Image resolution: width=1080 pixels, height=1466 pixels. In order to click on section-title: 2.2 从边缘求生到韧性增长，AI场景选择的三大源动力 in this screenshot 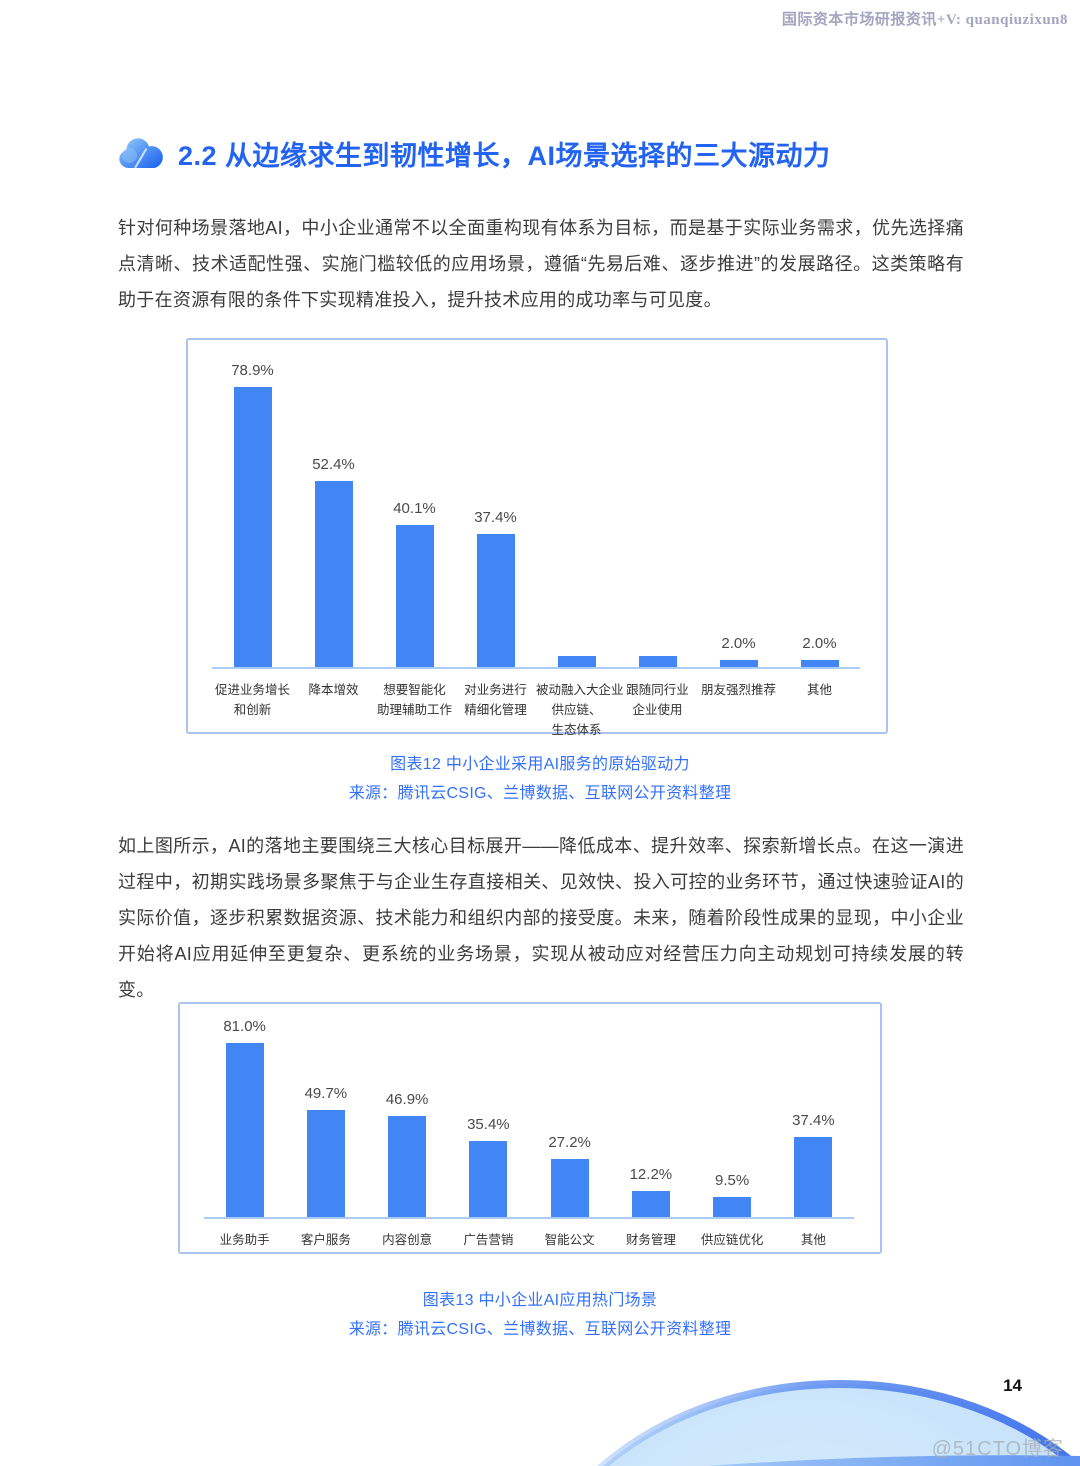, I will do `click(504, 156)`.